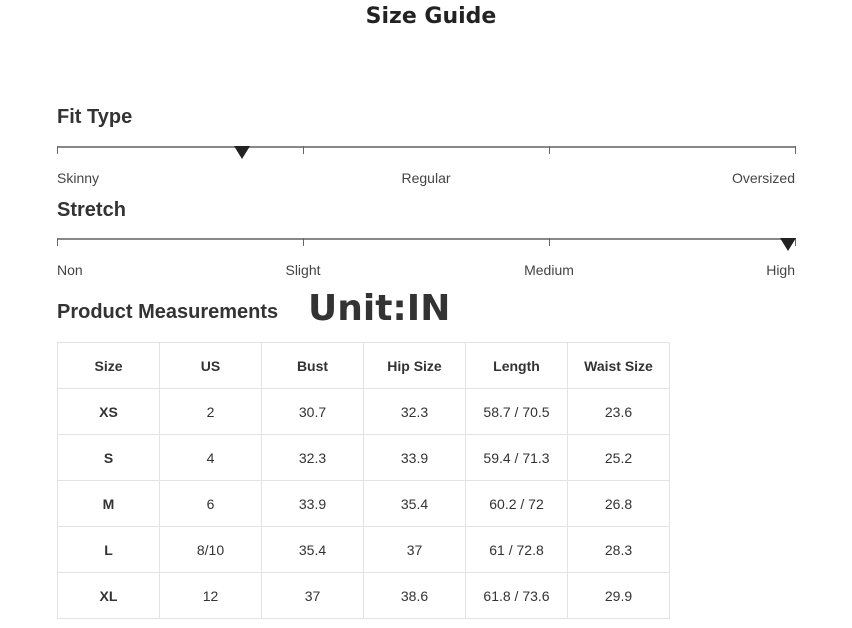 The image size is (852, 628). Describe the element at coordinates (379, 308) in the screenshot. I see `unit-label: Unit:IN` at that location.